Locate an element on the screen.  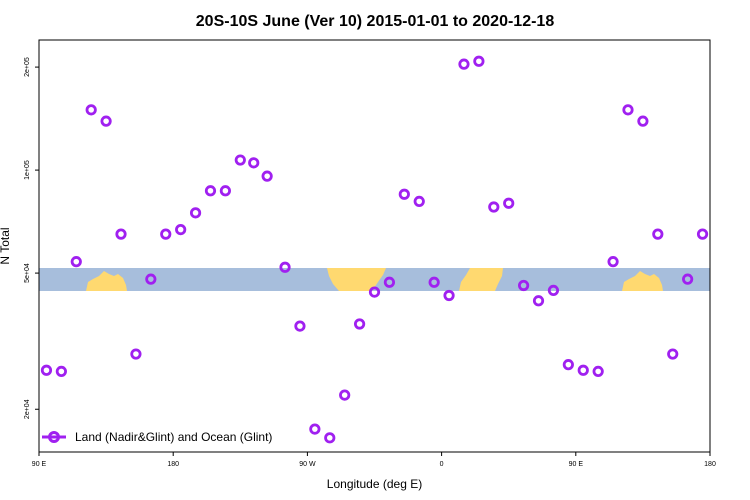
y-tick-label: 2e+04 is located at coordinates (27, 409).